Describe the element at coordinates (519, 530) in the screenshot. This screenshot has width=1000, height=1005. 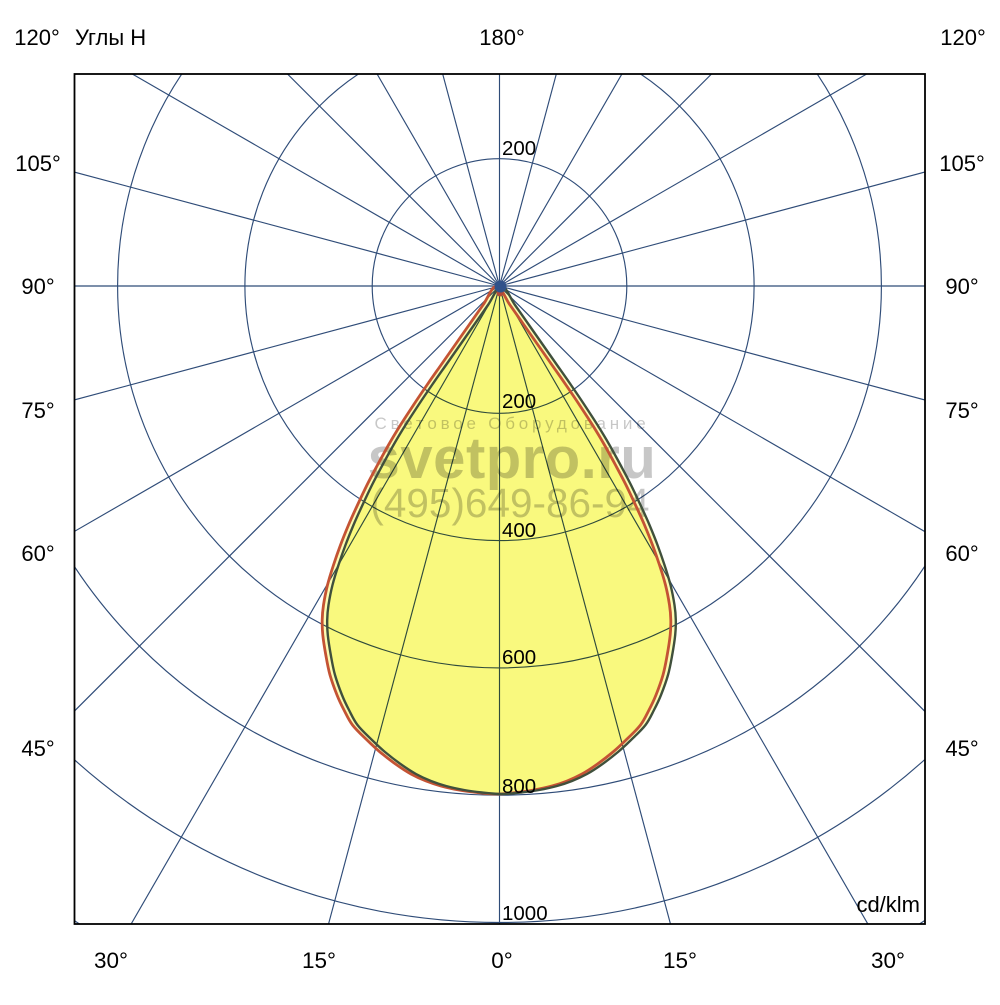
I see `svg-text: 400` at that location.